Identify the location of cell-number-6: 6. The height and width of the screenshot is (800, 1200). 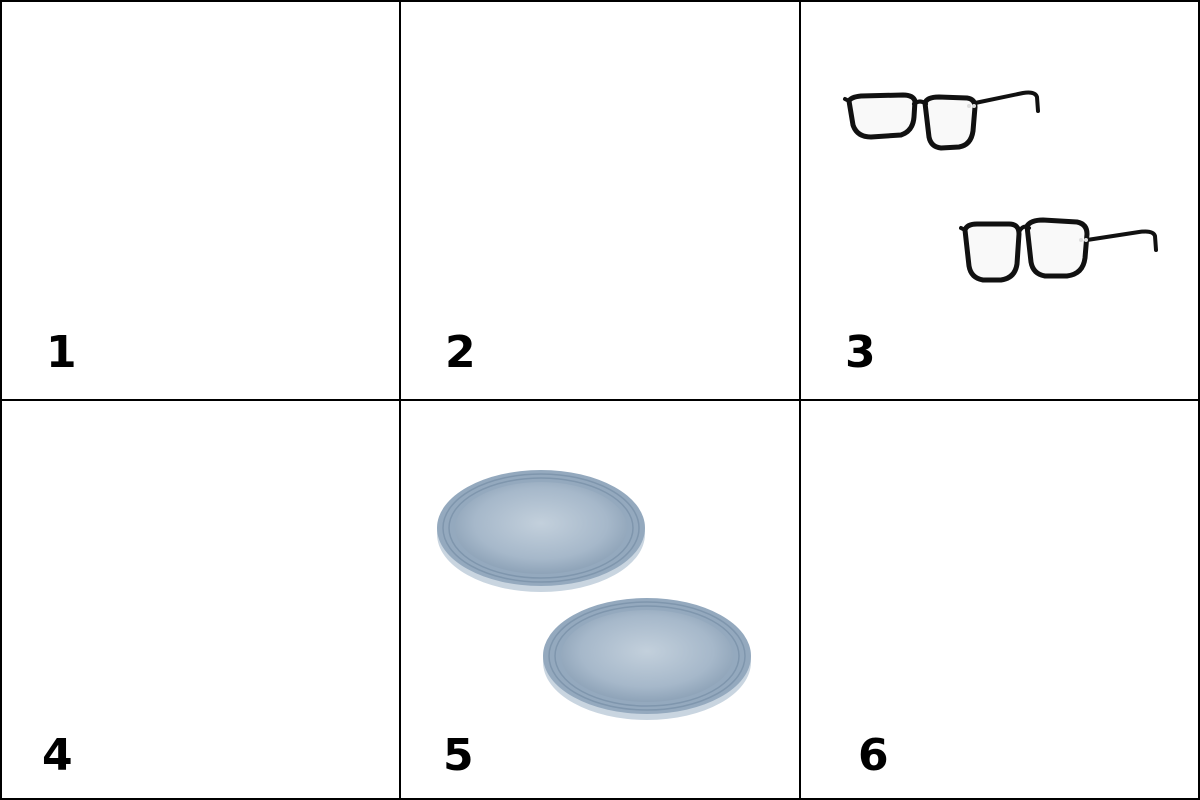
(873, 755).